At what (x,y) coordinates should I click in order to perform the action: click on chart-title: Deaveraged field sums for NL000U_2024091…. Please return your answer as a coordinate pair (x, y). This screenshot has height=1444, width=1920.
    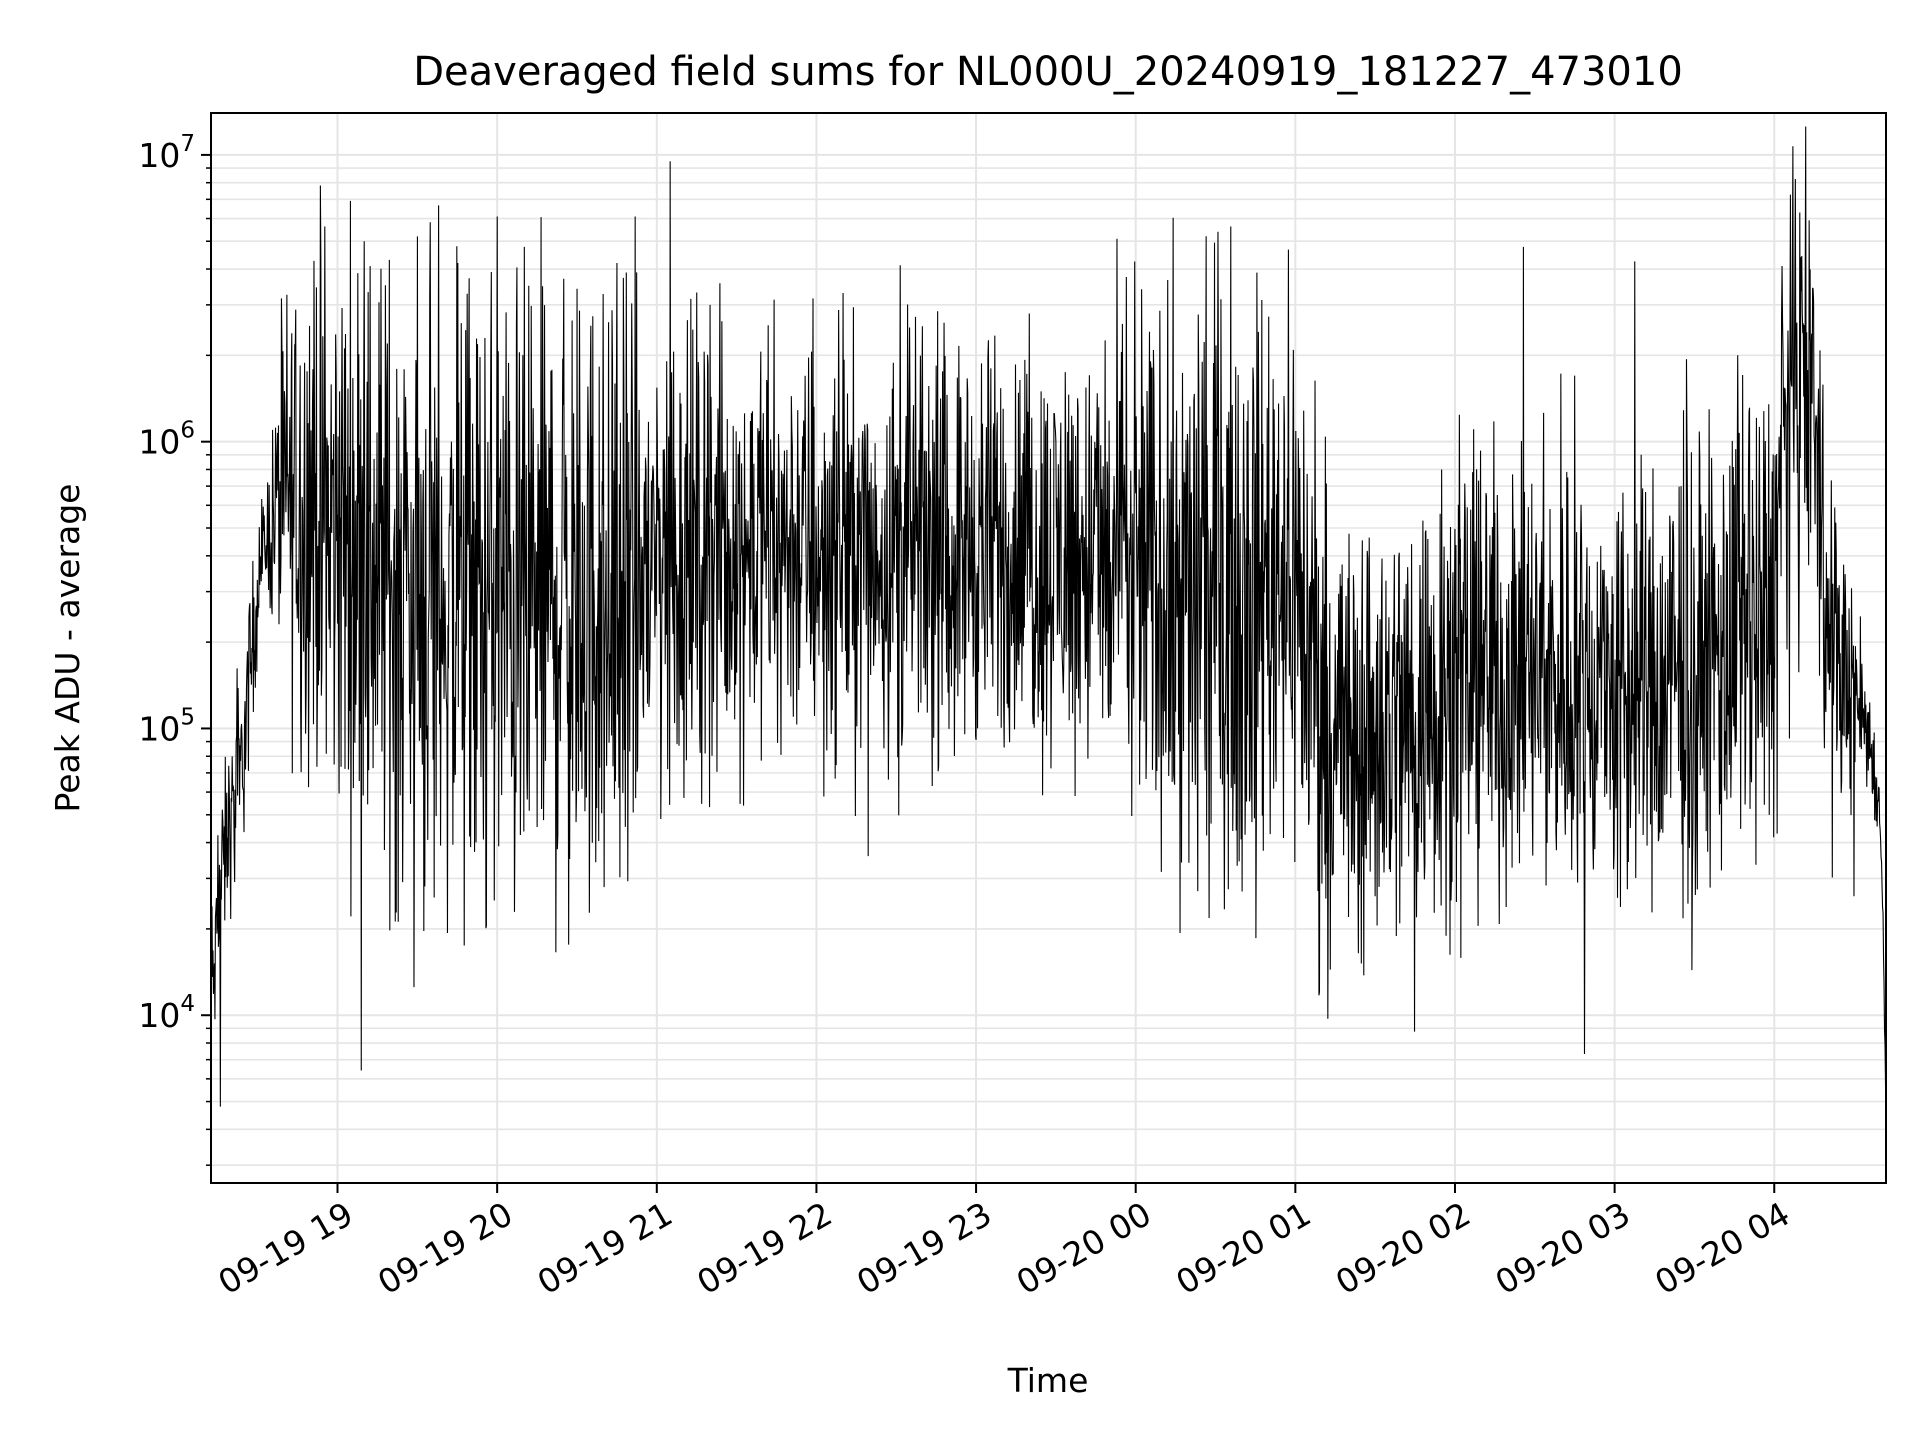
    Looking at the image, I should click on (1048, 72).